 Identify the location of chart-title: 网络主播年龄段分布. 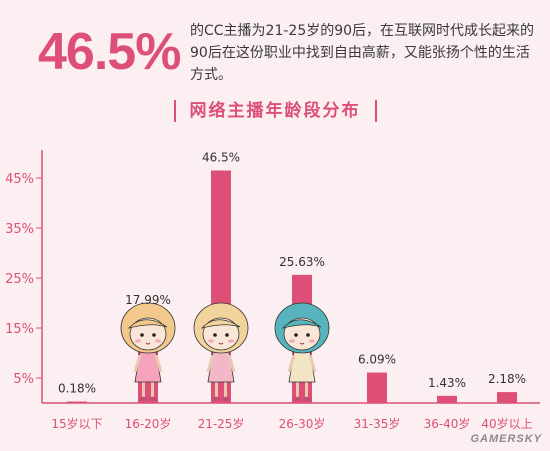
(275, 111).